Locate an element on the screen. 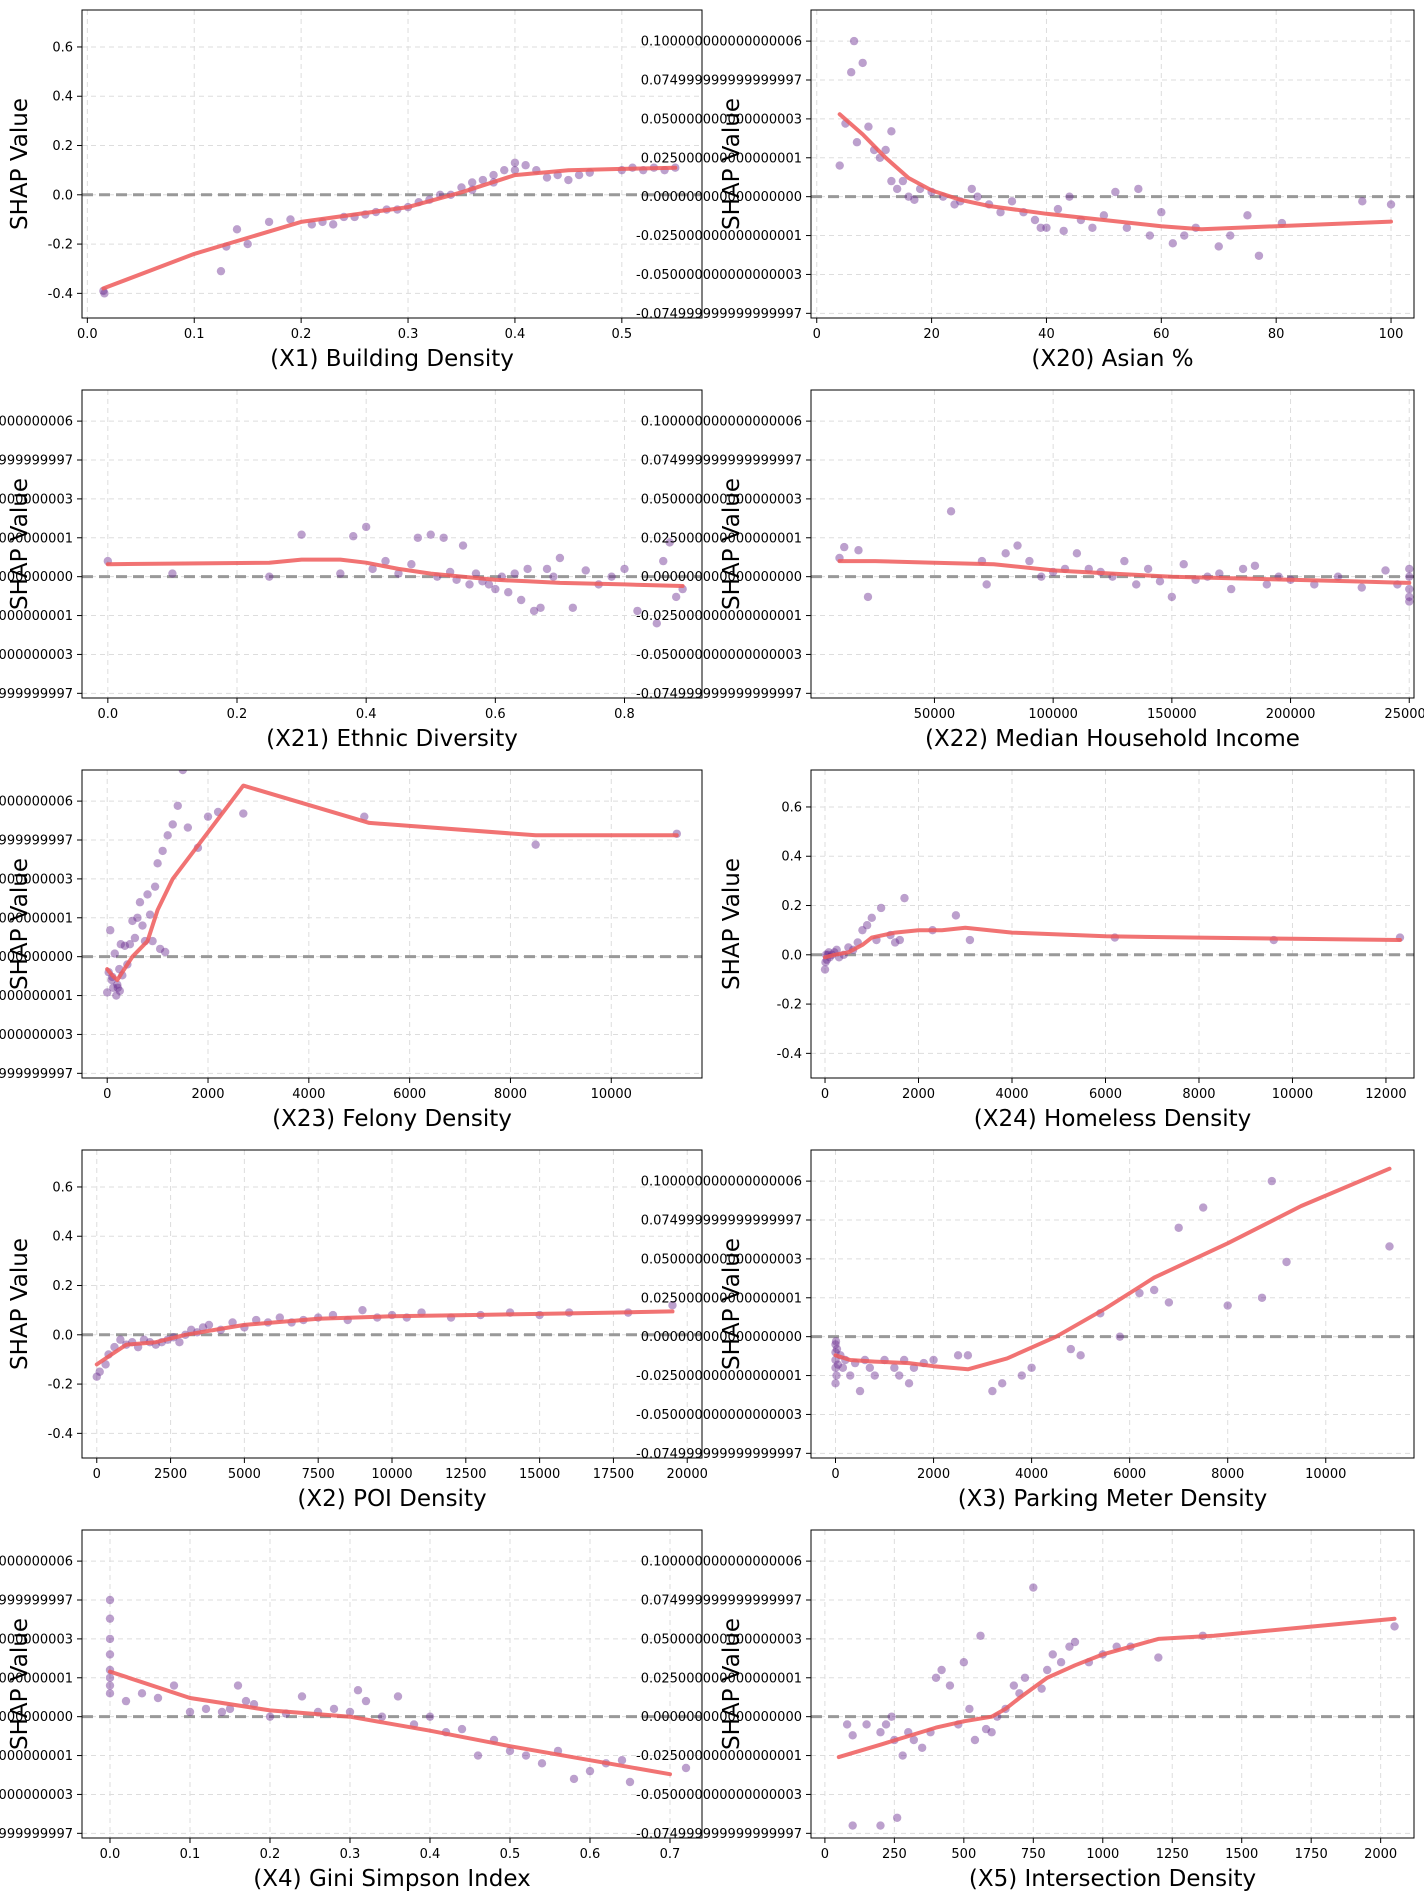  x-tick-label: 17500 is located at coordinates (613, 1474).